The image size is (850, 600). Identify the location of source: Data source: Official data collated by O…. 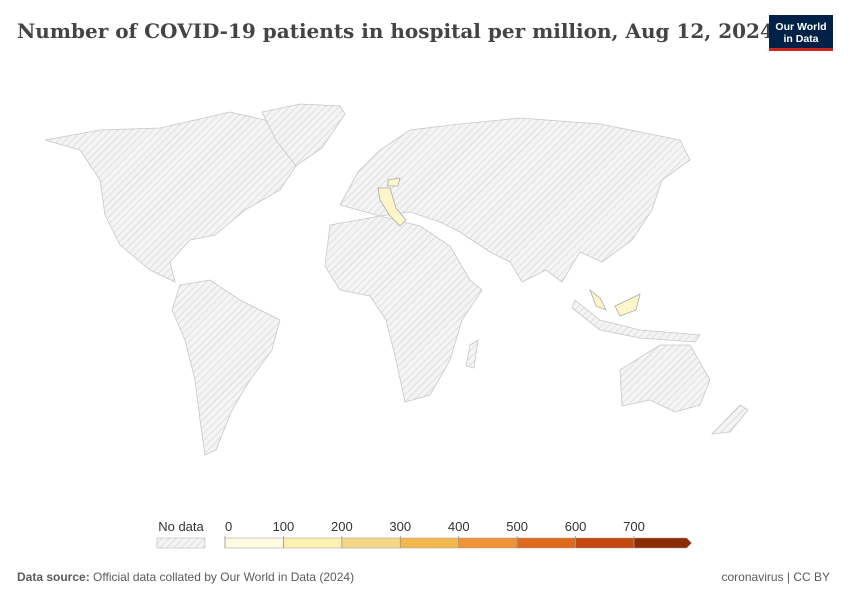
(185, 577).